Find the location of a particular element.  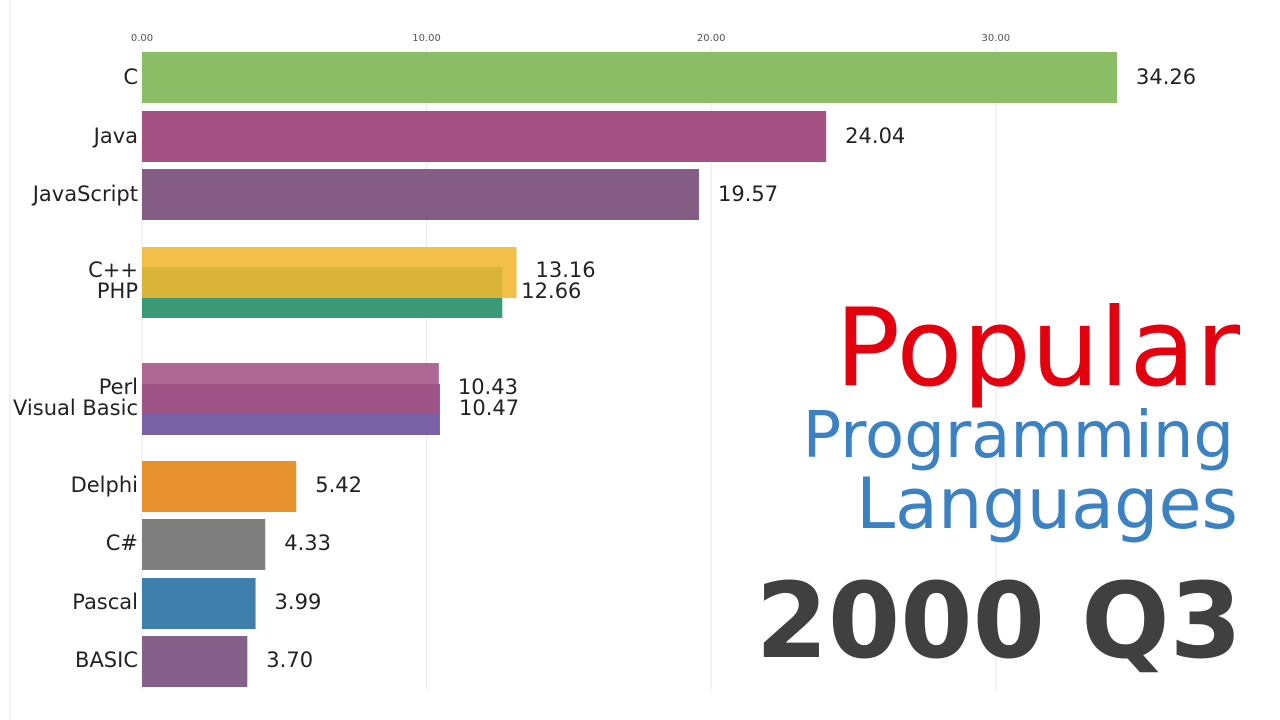

value-label: 10.43 is located at coordinates (488, 387).